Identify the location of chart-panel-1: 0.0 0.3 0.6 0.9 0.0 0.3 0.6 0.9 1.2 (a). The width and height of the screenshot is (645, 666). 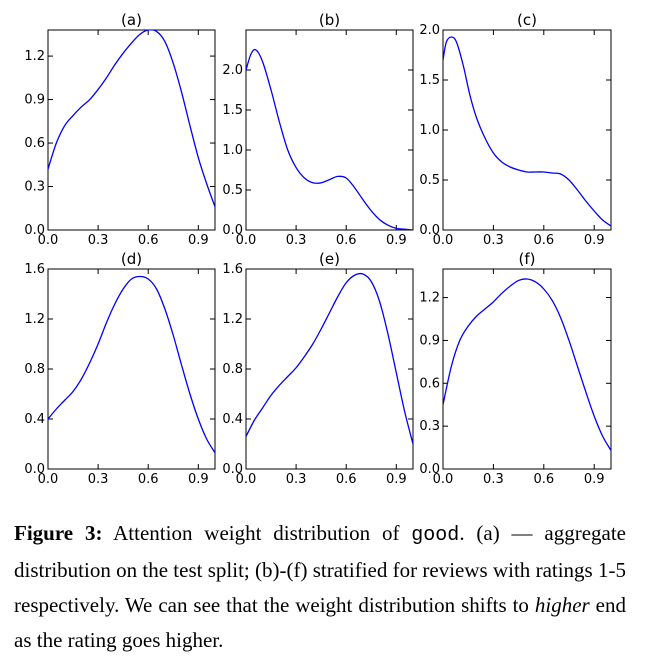
(120, 129).